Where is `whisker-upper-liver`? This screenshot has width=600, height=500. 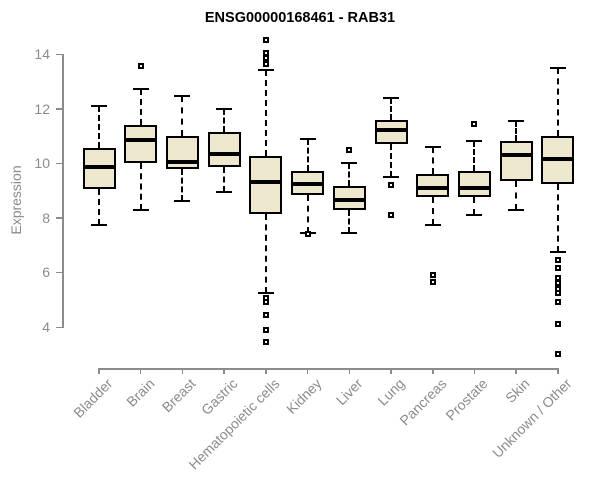 whisker-upper-liver is located at coordinates (349, 175).